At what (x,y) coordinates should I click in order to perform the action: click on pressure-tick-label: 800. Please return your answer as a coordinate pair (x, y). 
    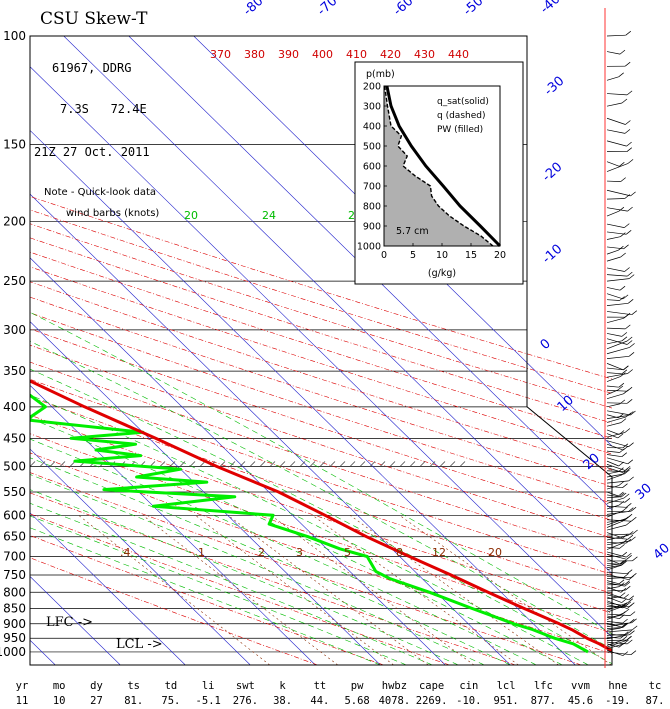
    Looking at the image, I should click on (14, 592).